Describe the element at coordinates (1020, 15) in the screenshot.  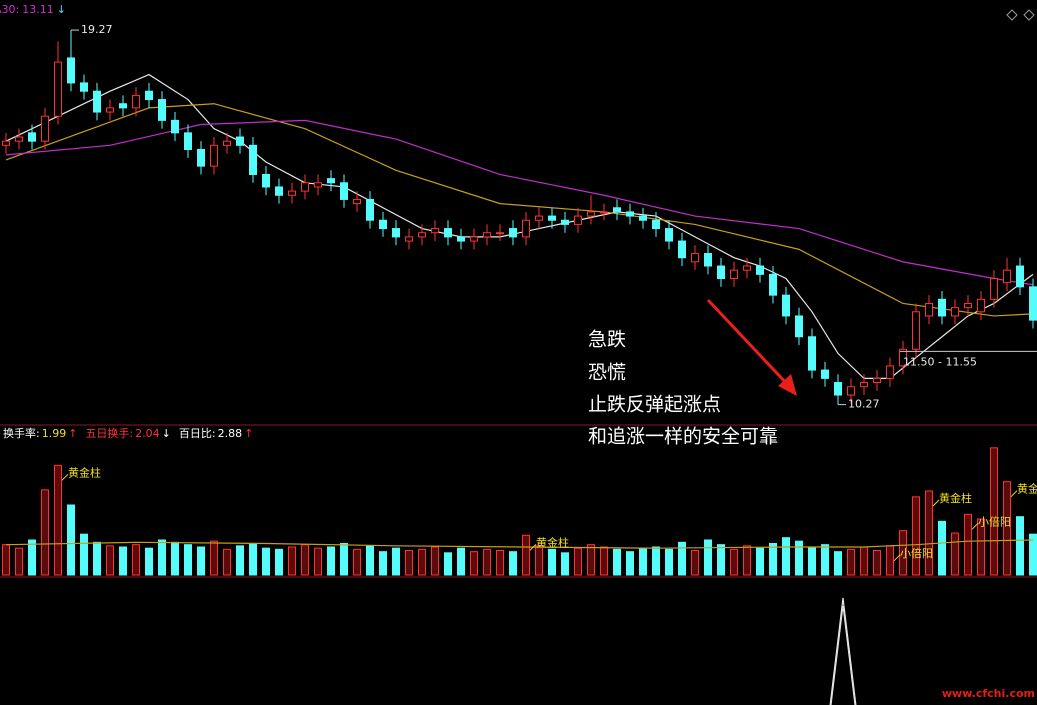
I see `toolbar-icons` at that location.